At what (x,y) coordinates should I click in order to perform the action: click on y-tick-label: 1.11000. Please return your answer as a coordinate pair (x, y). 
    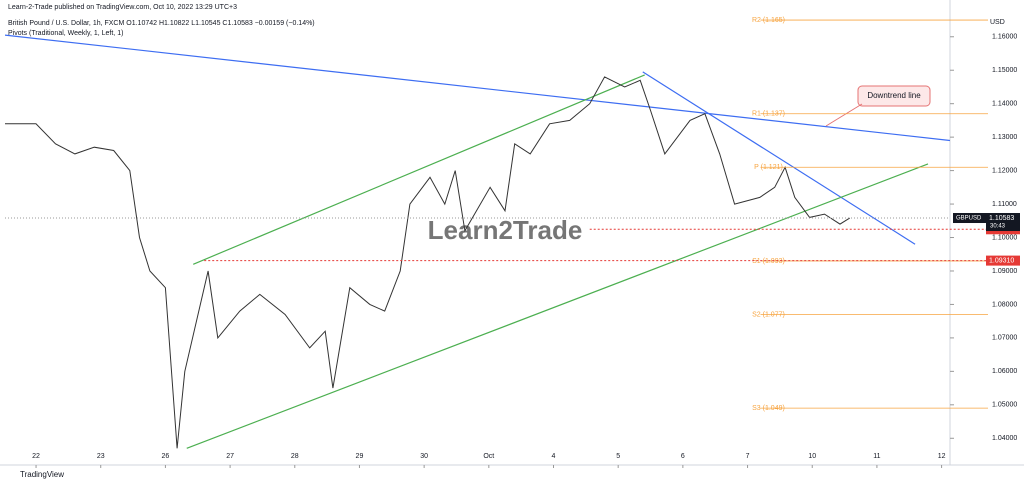
    Looking at the image, I should click on (1004, 204).